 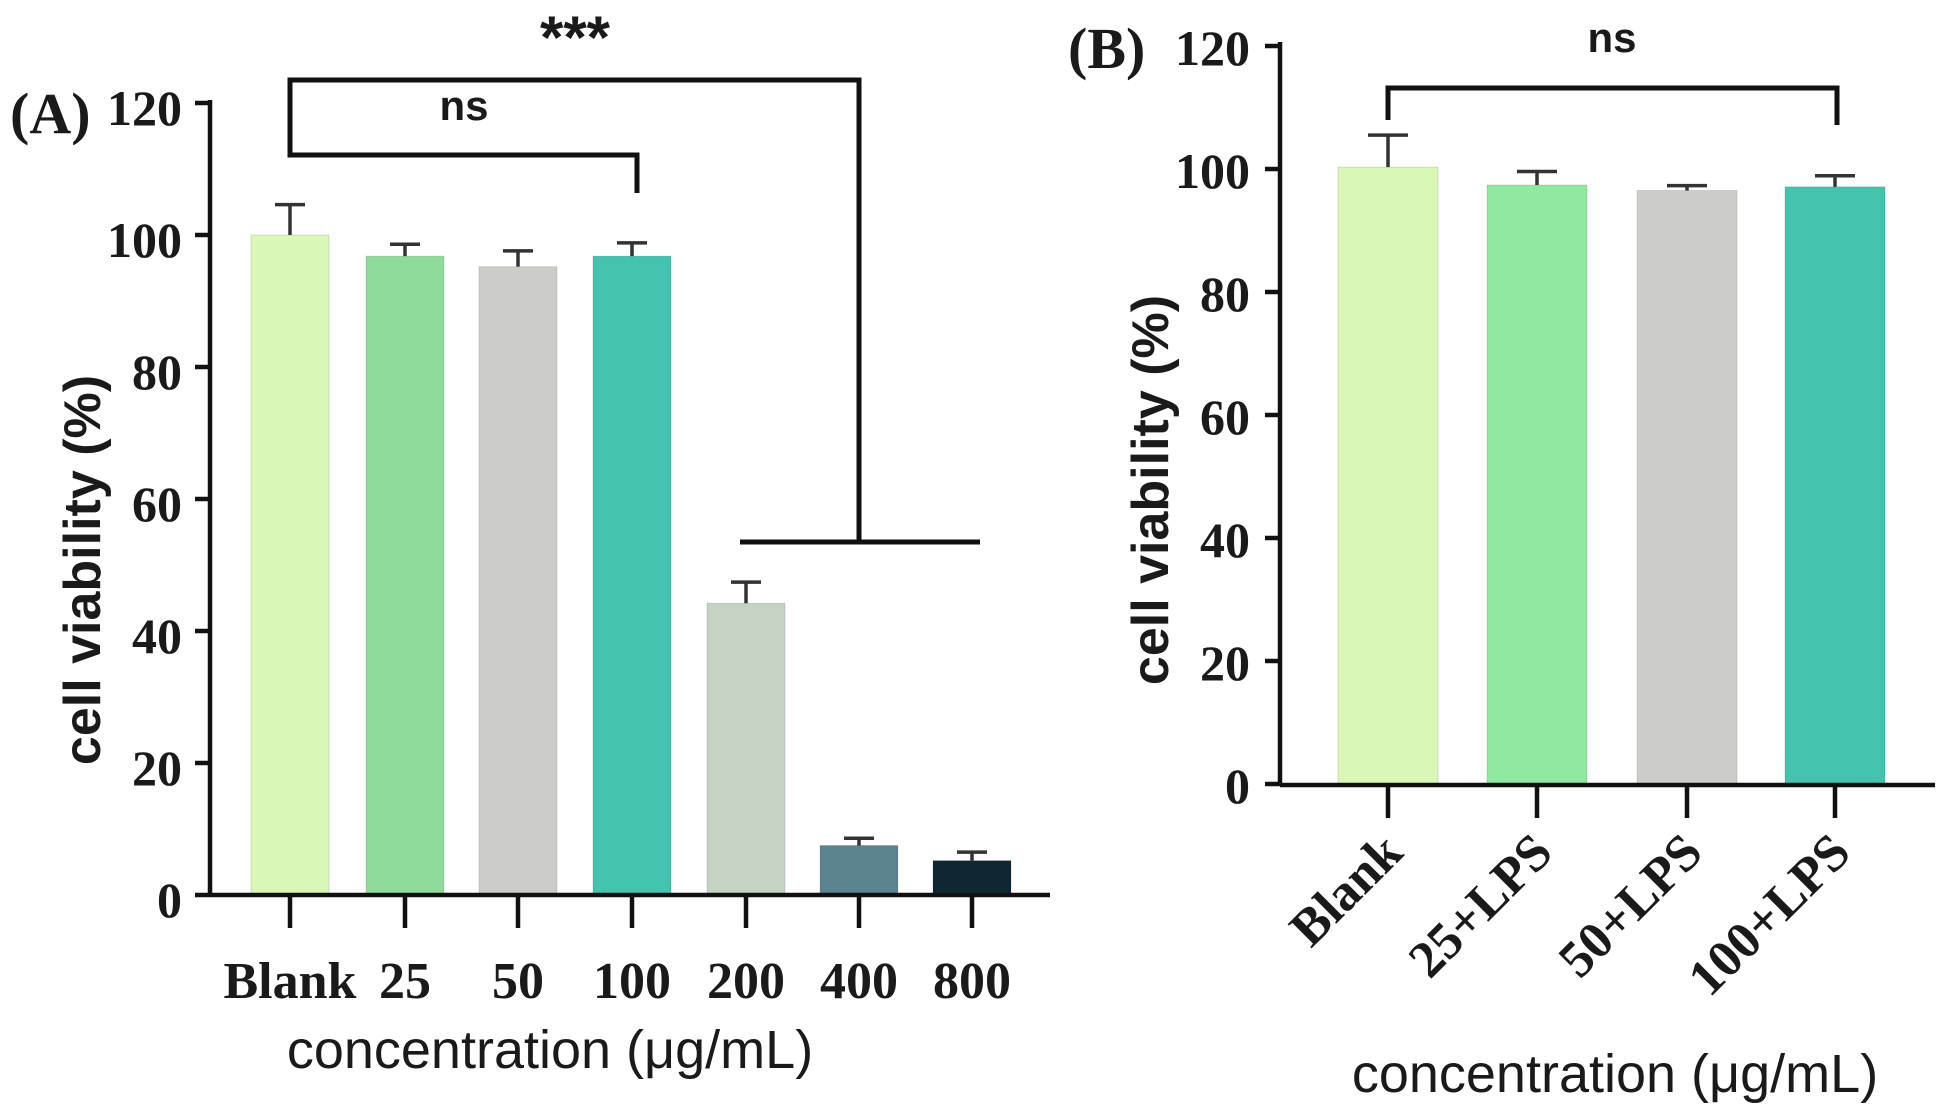 I want to click on panel-b-y-tick-label: 20, so click(x=1225, y=663).